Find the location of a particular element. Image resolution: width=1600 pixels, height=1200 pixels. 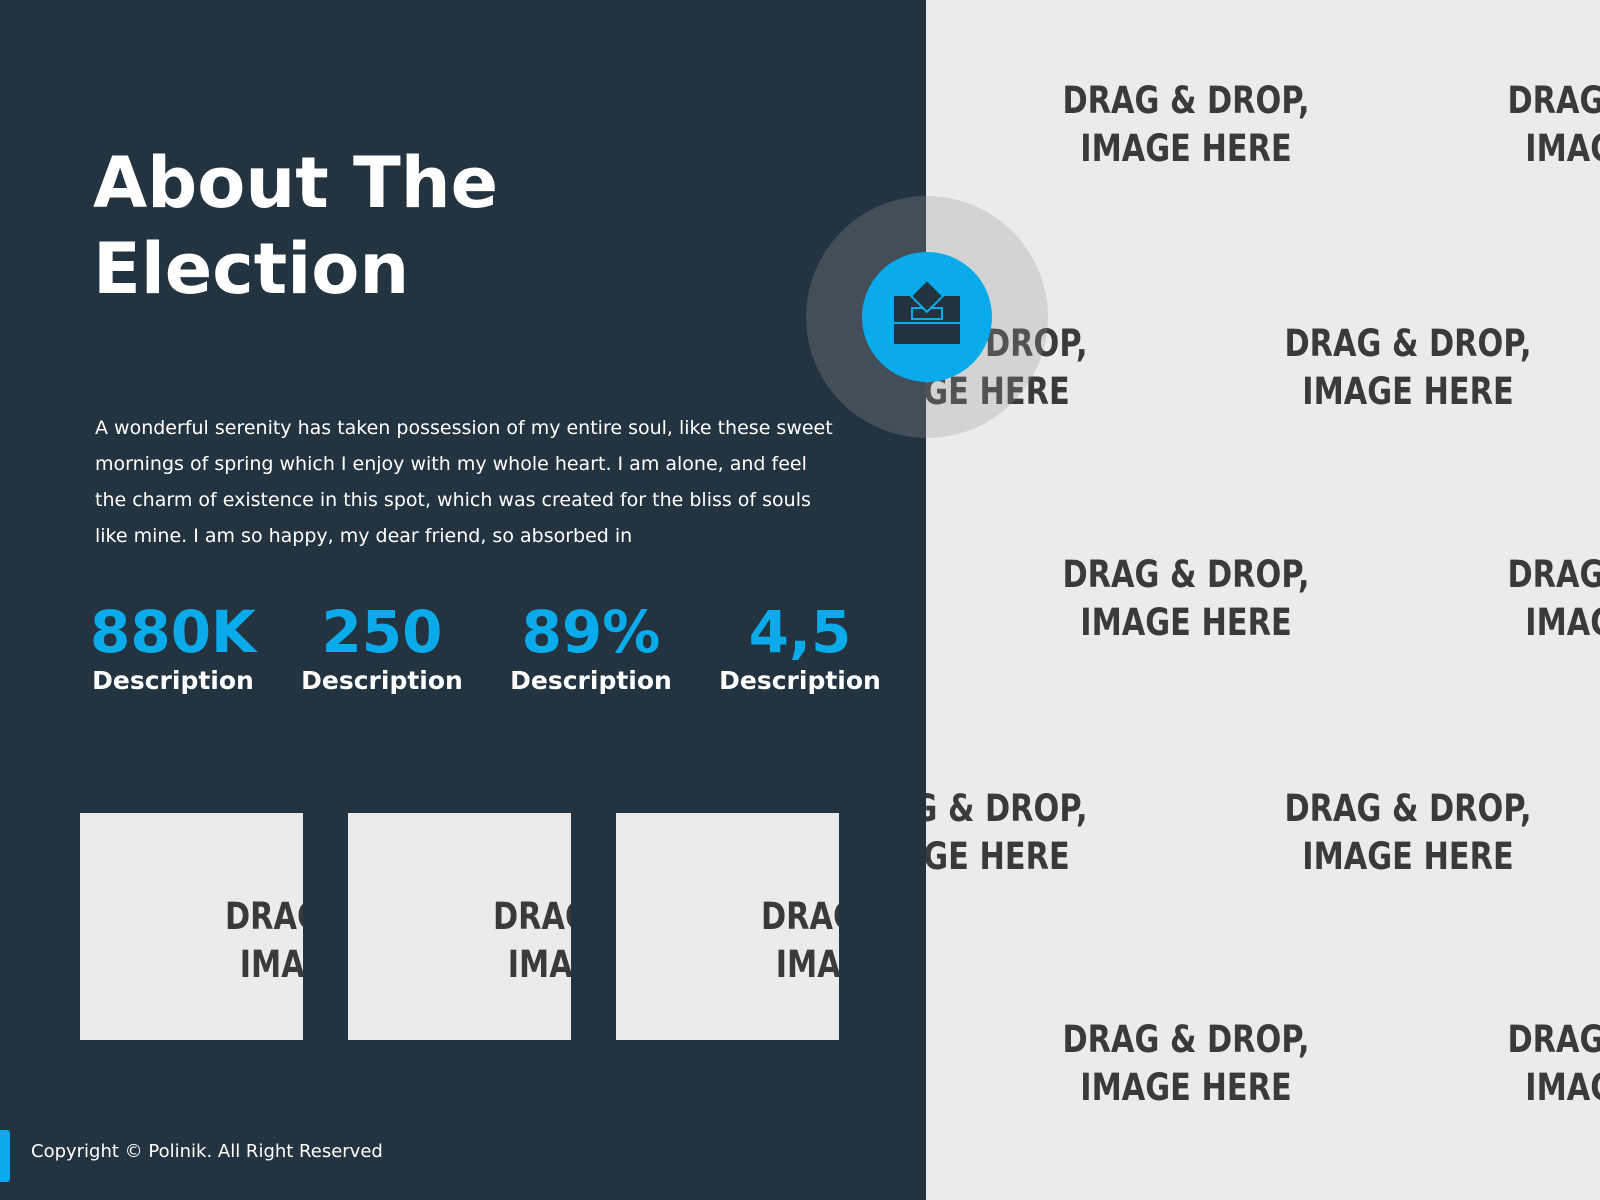

stat-1: 880K Description is located at coordinates (173, 649).